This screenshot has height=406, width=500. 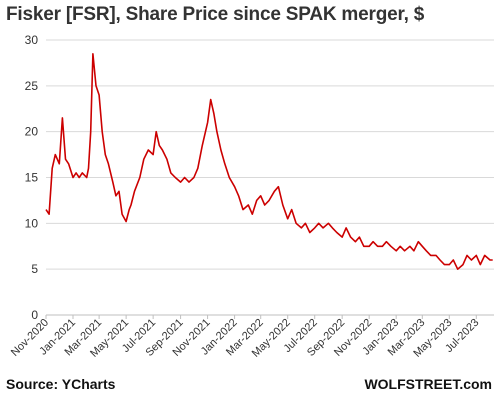 What do you see at coordinates (428, 384) in the screenshot?
I see `brand-label: WOLFSTREET.com` at bounding box center [428, 384].